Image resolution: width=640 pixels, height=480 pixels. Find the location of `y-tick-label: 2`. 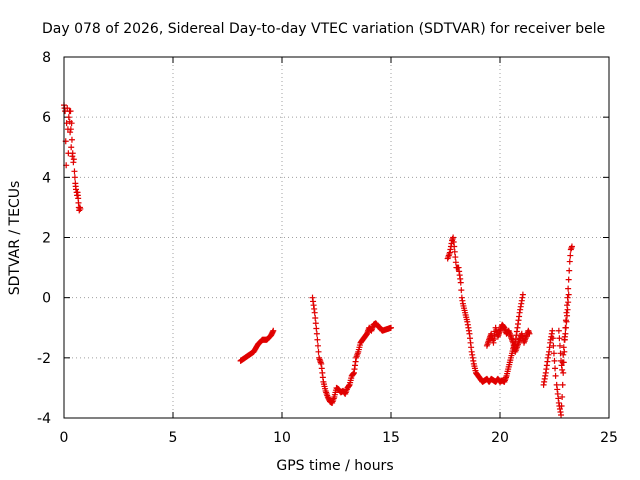

y-tick-label: 2 is located at coordinates (46, 239).